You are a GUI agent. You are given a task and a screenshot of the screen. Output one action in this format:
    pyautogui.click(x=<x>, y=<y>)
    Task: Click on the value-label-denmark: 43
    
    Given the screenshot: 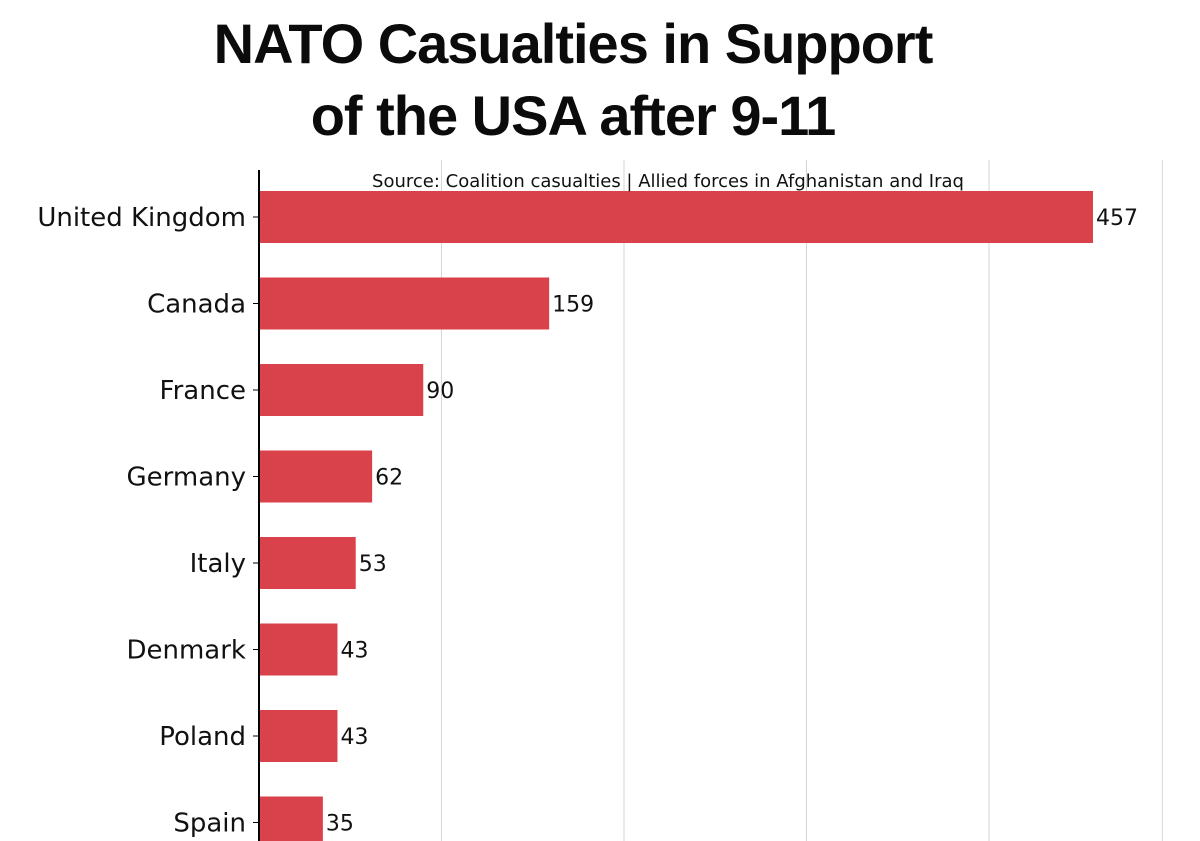 What is the action you would take?
    pyautogui.click(x=354, y=651)
    